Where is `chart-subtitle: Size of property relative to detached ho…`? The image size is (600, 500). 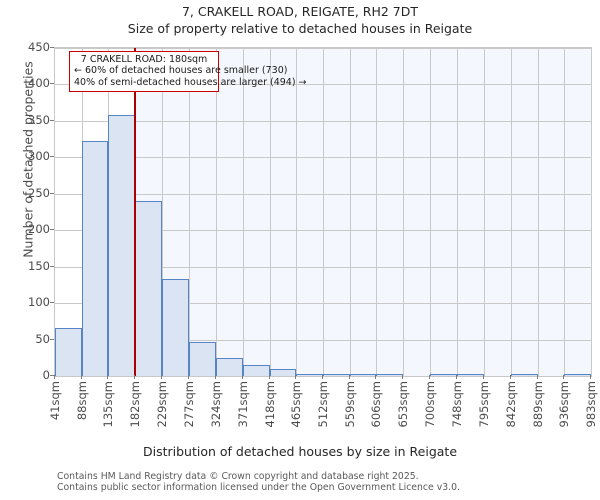 chart-subtitle: Size of property relative to detached ho… is located at coordinates (300, 28).